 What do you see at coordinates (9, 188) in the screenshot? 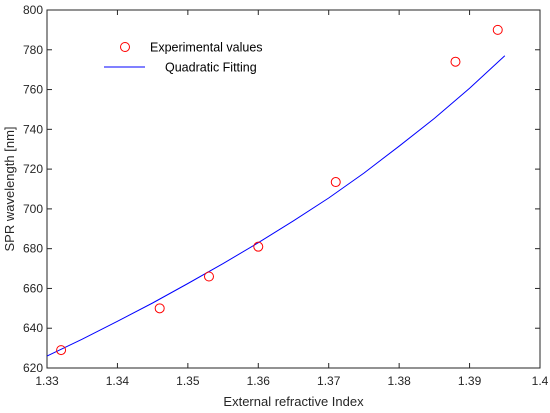
I see `y-axis-label: SPR wavelength [nm]` at bounding box center [9, 188].